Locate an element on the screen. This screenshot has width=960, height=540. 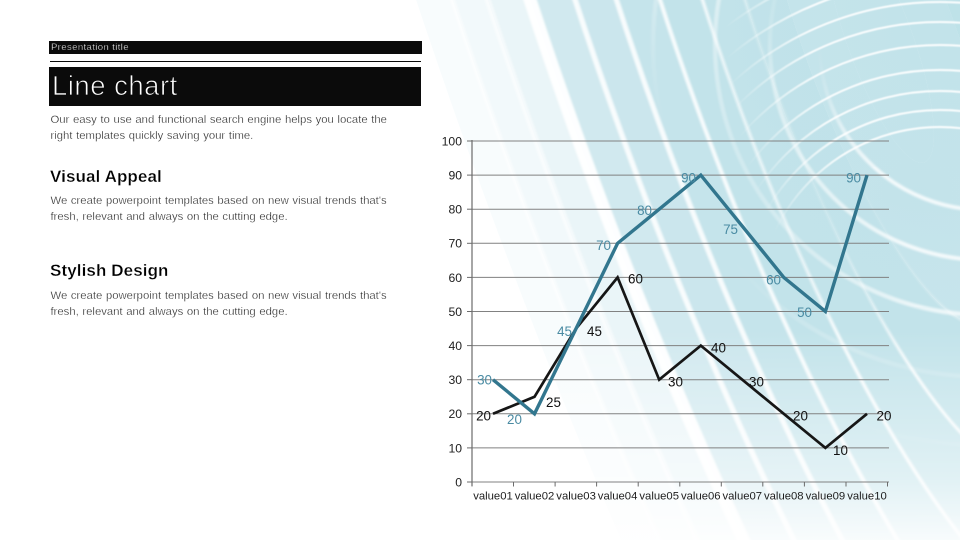
svg-text: 25 is located at coordinates (553, 402).